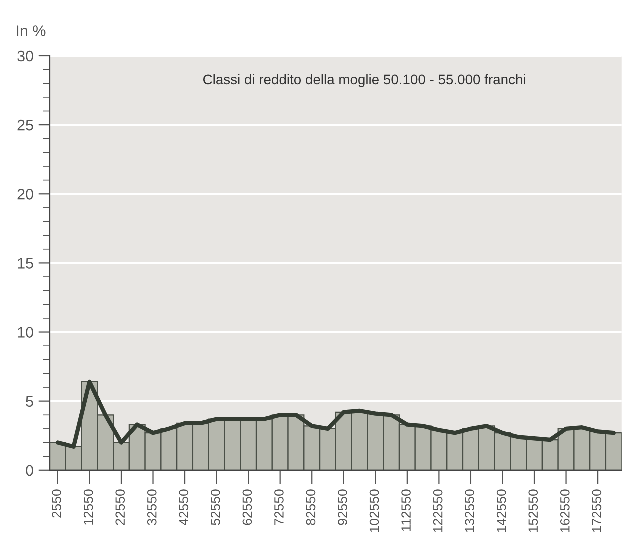  Describe the element at coordinates (247, 508) in the screenshot. I see `x-tick-label: 62550` at that location.